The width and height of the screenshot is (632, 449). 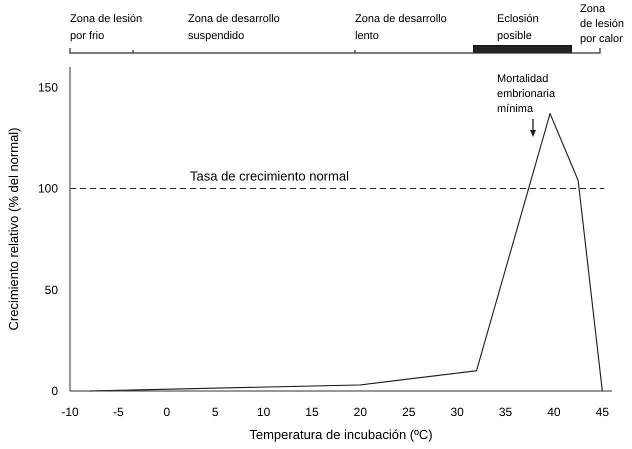 I want to click on text: Zona de desarrollo lento, so click(x=401, y=27).